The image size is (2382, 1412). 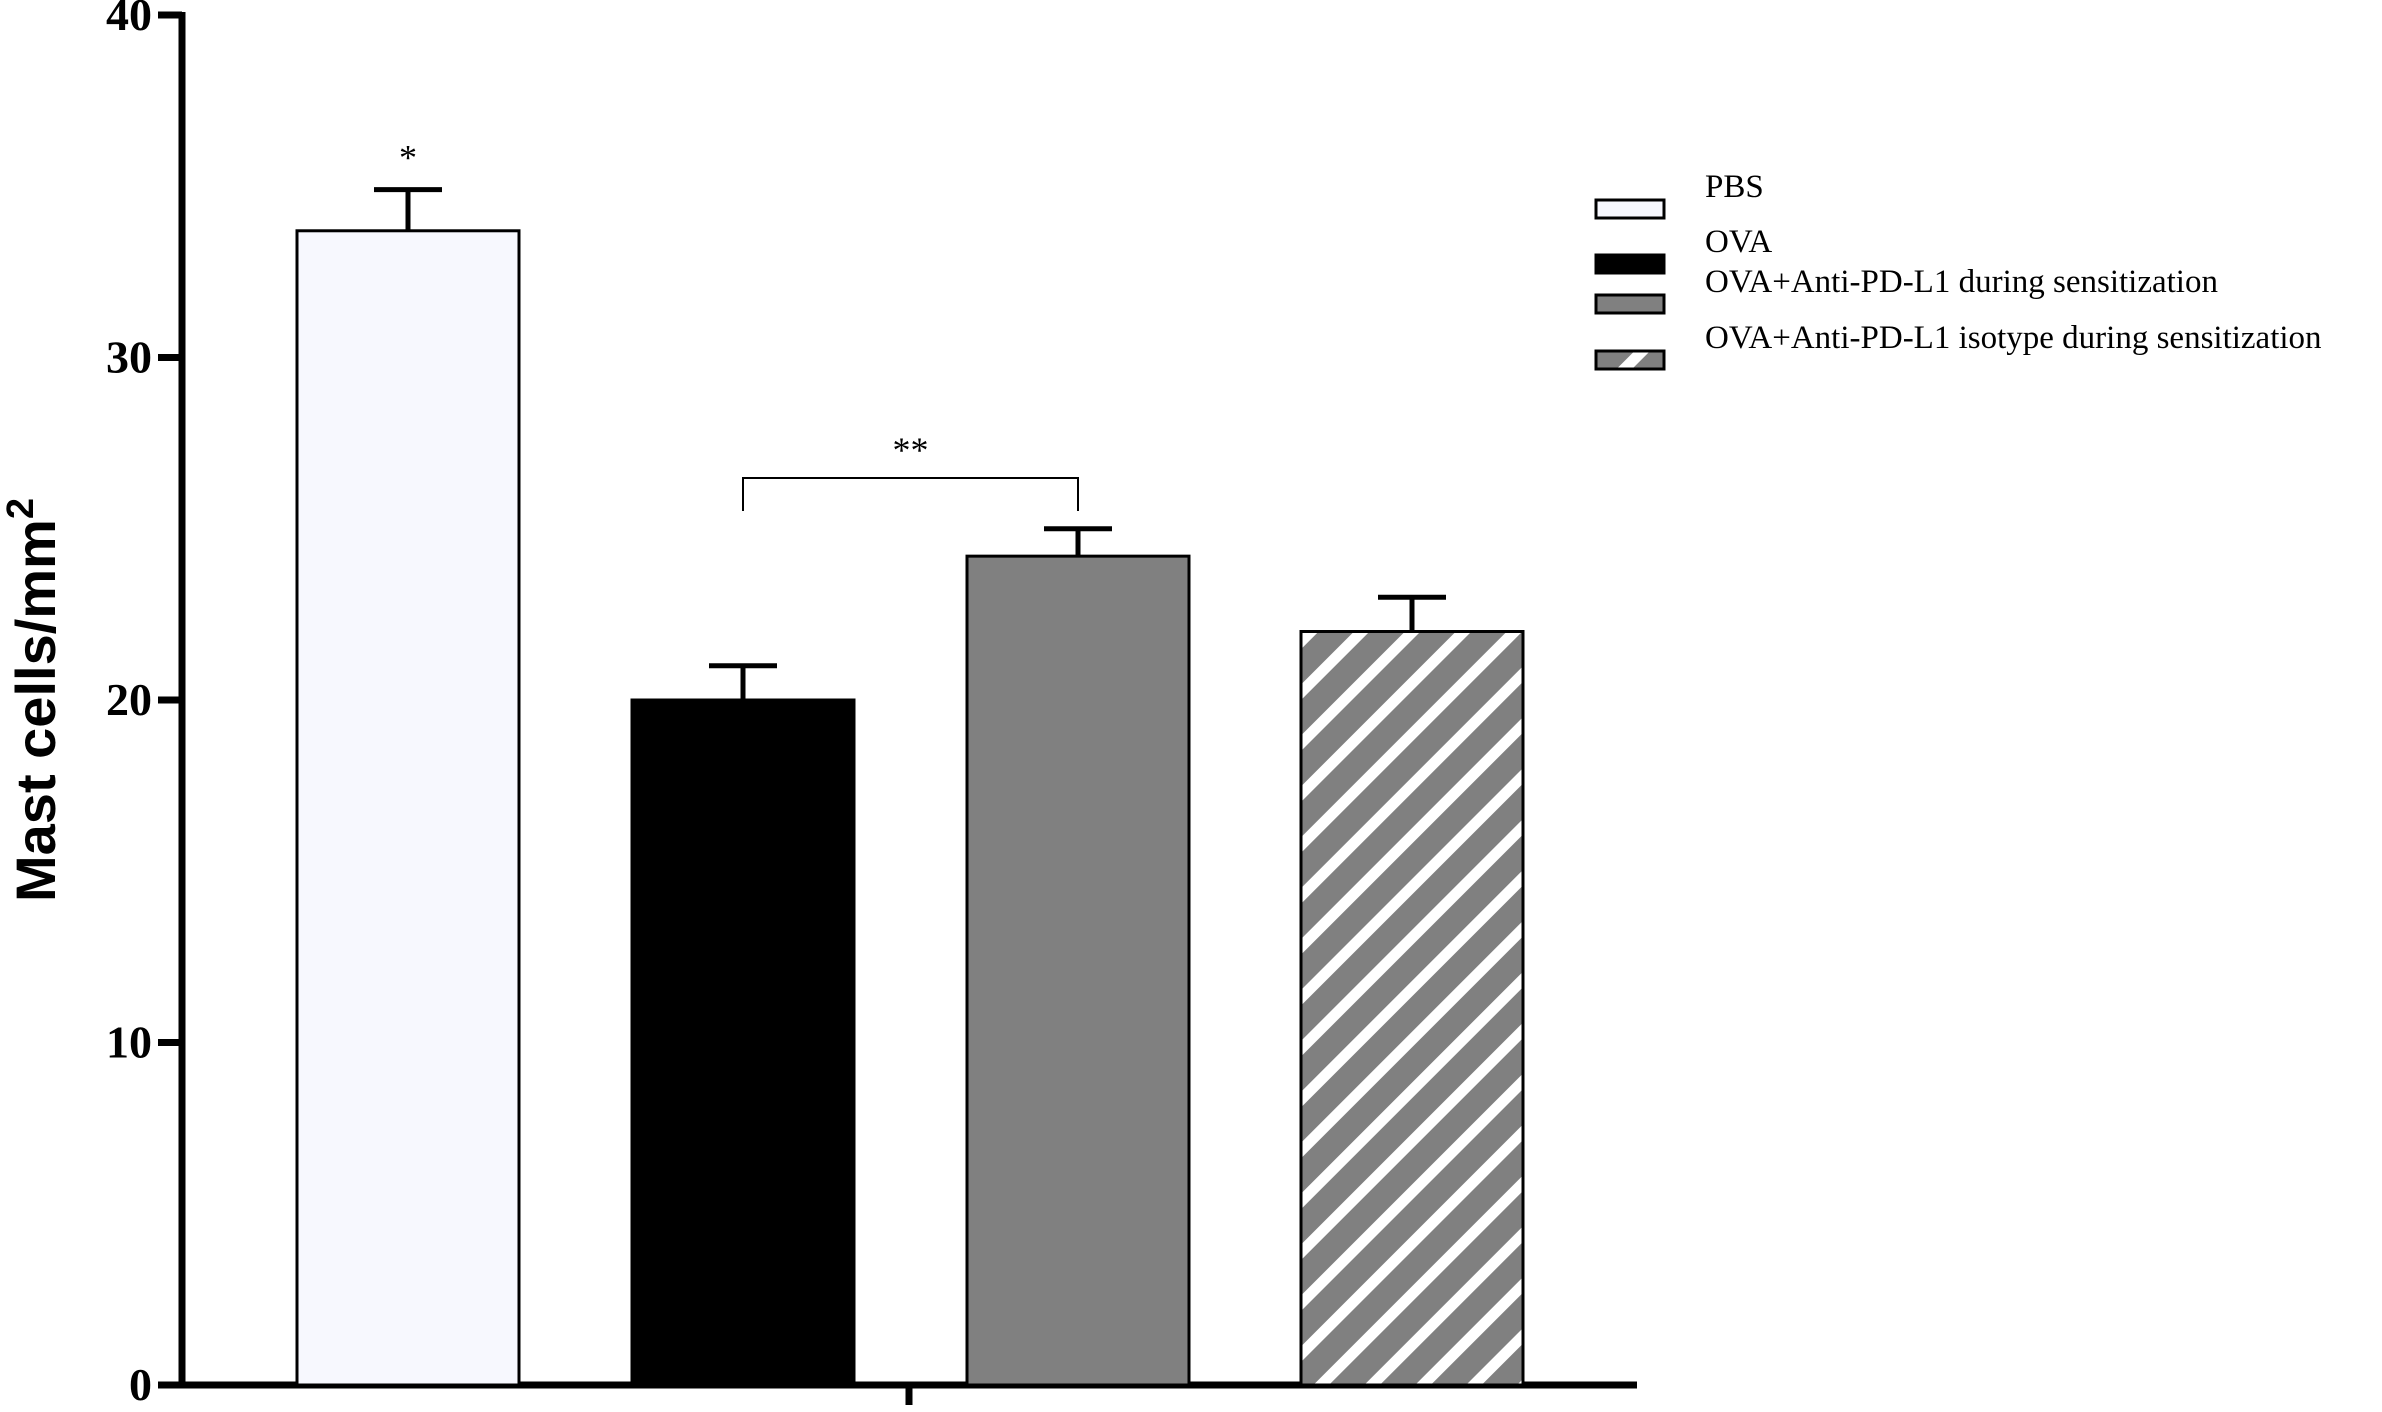 I want to click on legend-label: OVA+Anti-PD-L1 during sensitization, so click(x=1961, y=282).